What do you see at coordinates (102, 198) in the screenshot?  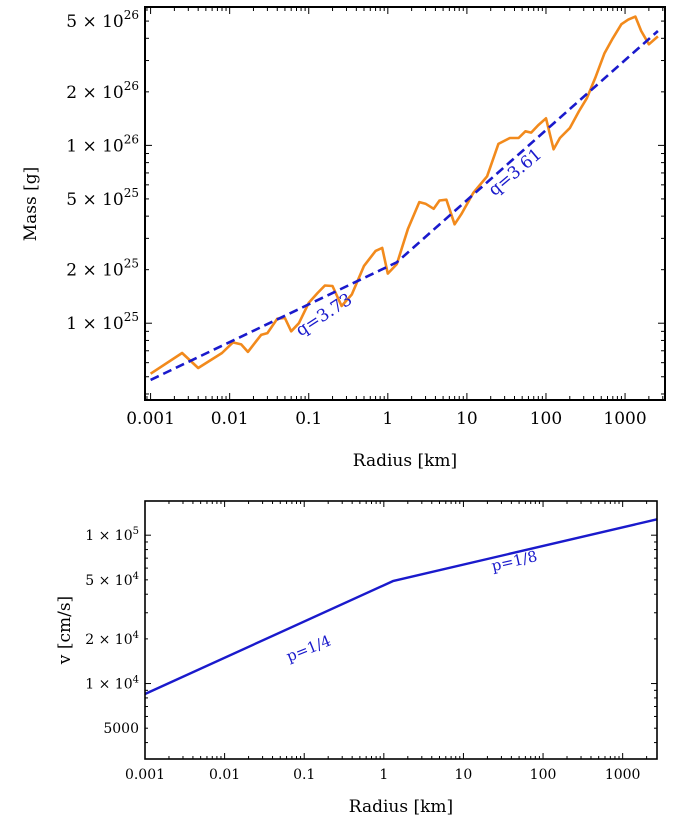 I see `y-tick-label: 5 × 10²⁵` at bounding box center [102, 198].